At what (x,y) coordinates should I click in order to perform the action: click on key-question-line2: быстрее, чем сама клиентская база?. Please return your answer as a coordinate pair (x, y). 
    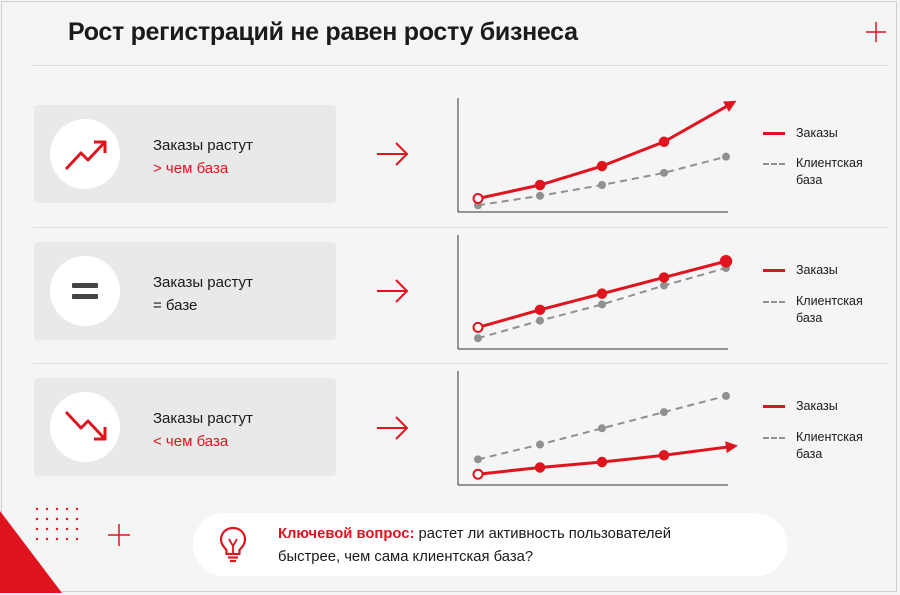
    Looking at the image, I should click on (406, 557).